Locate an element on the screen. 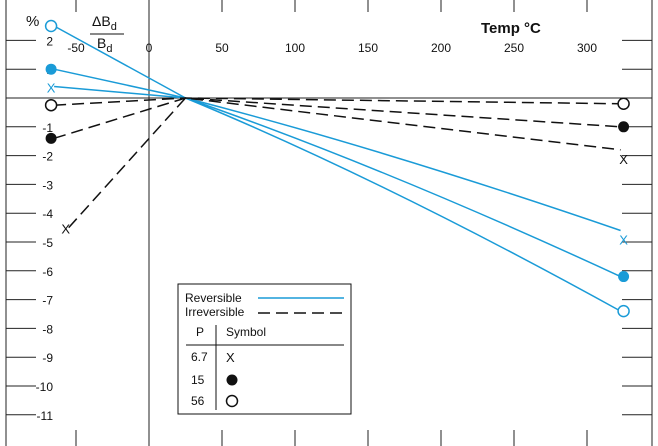  y-tick-label: -8 is located at coordinates (47, 329).